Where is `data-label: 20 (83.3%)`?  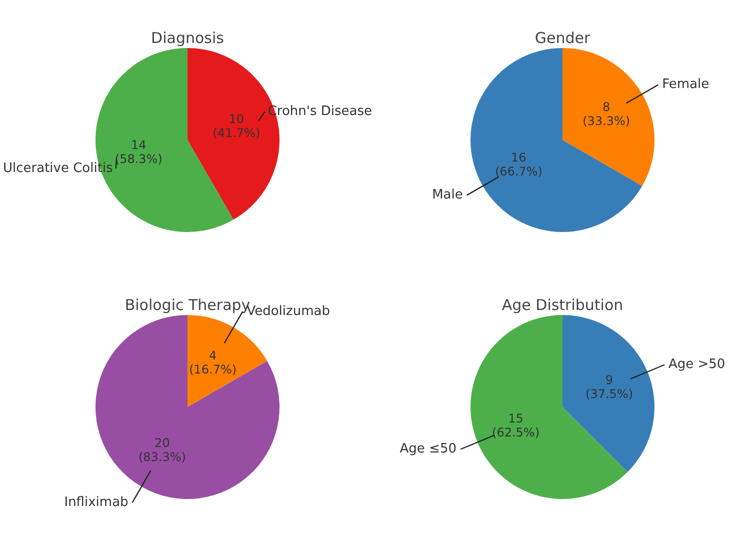
data-label: 20 (83.3%) is located at coordinates (162, 450).